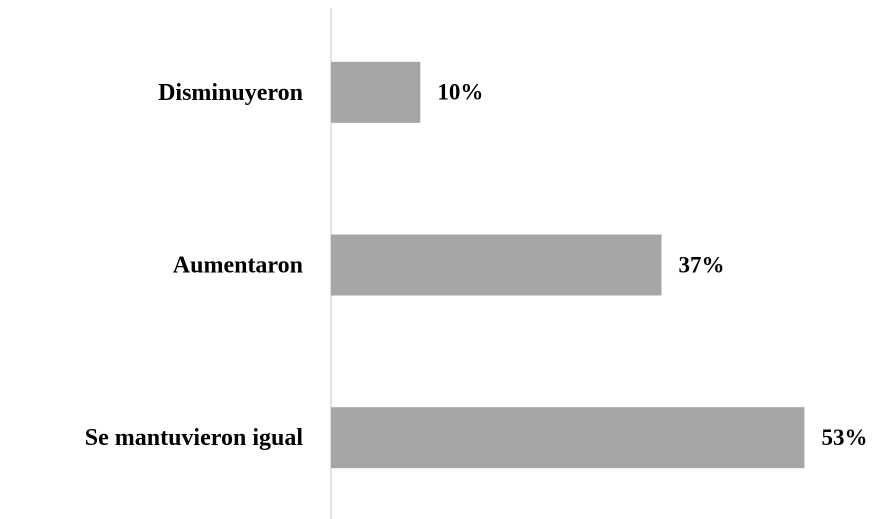 The height and width of the screenshot is (519, 883). Describe the element at coordinates (702, 264) in the screenshot. I see `value-label: 37%` at that location.